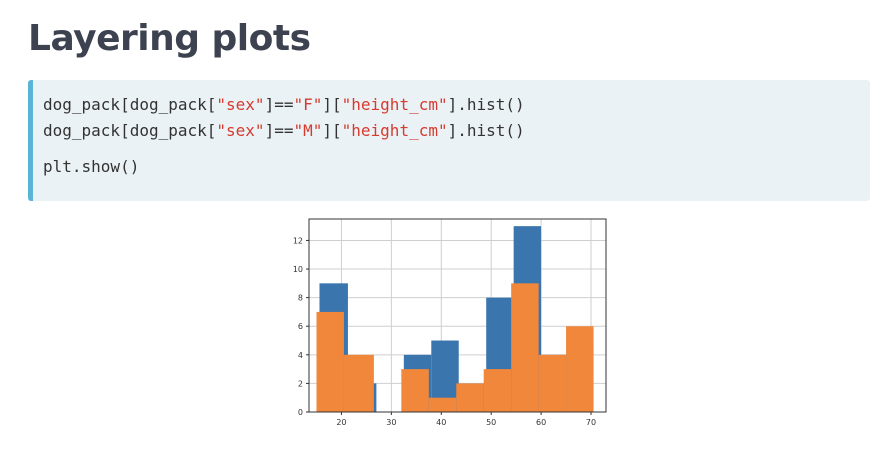 The image size is (890, 456). What do you see at coordinates (308, 104) in the screenshot?
I see `code-string: "F"` at bounding box center [308, 104].